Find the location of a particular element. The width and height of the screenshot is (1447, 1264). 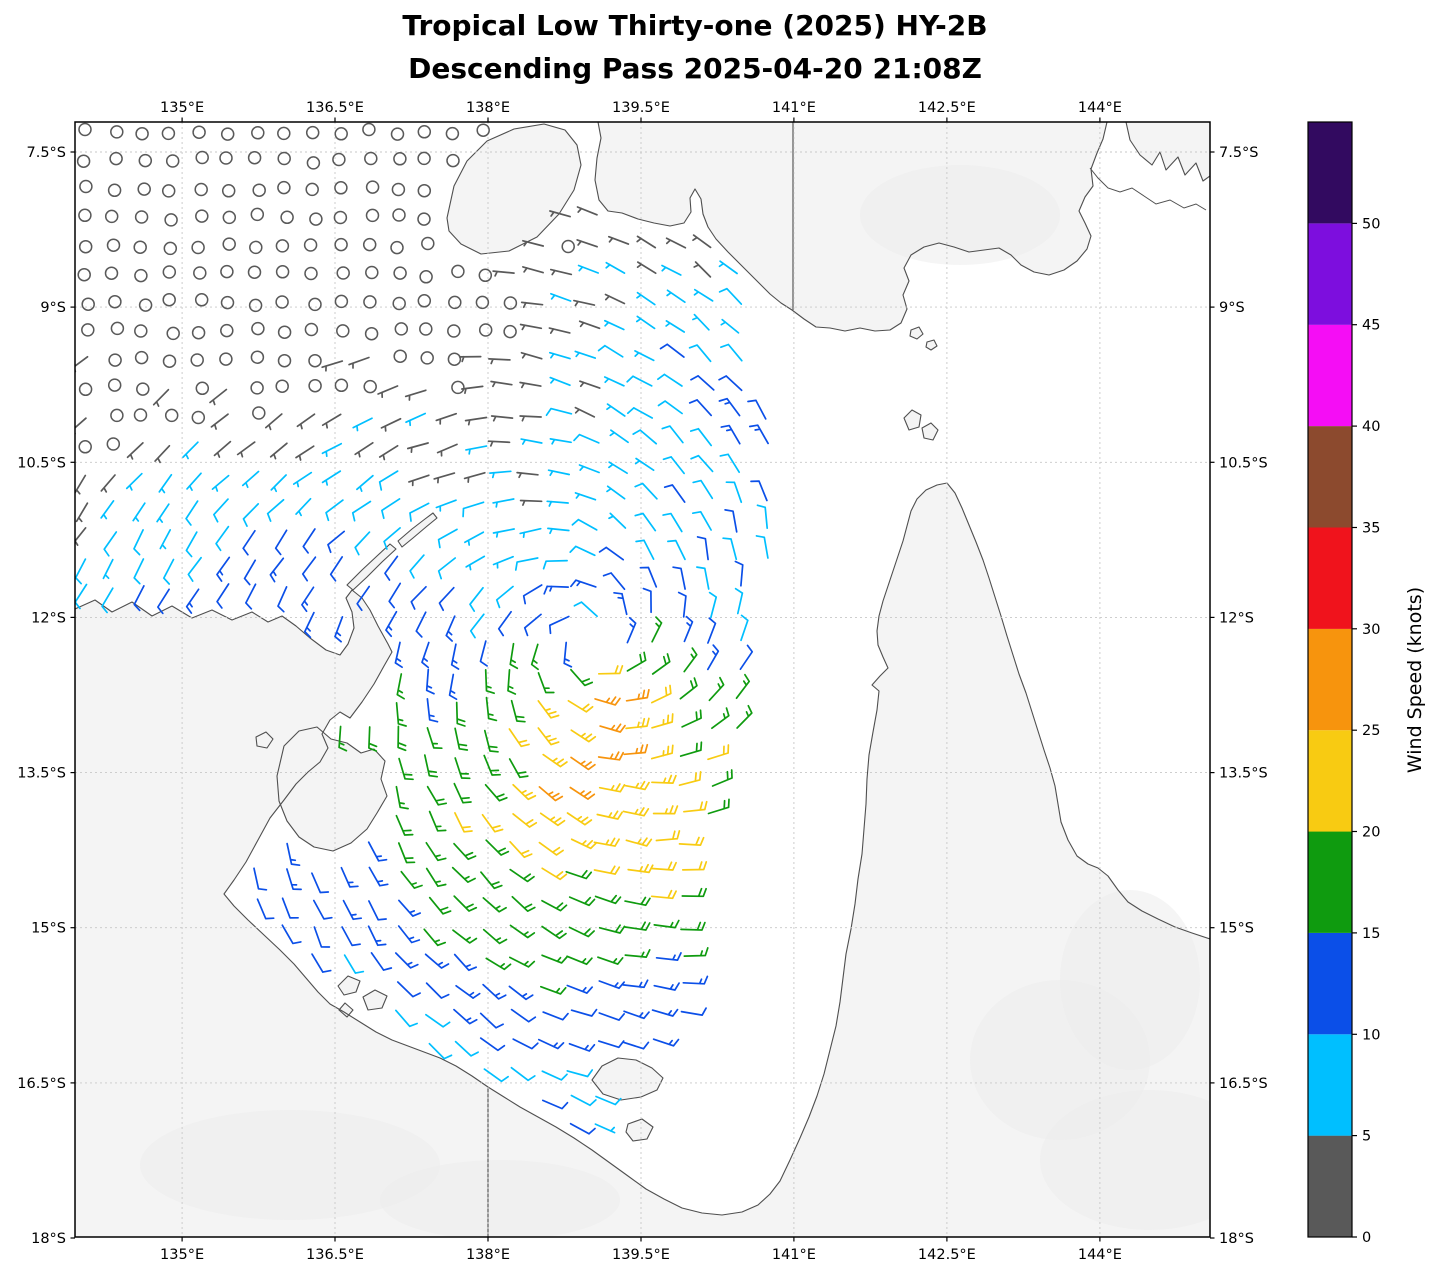

coastline-bentinck-island is located at coordinates (639, 1130).